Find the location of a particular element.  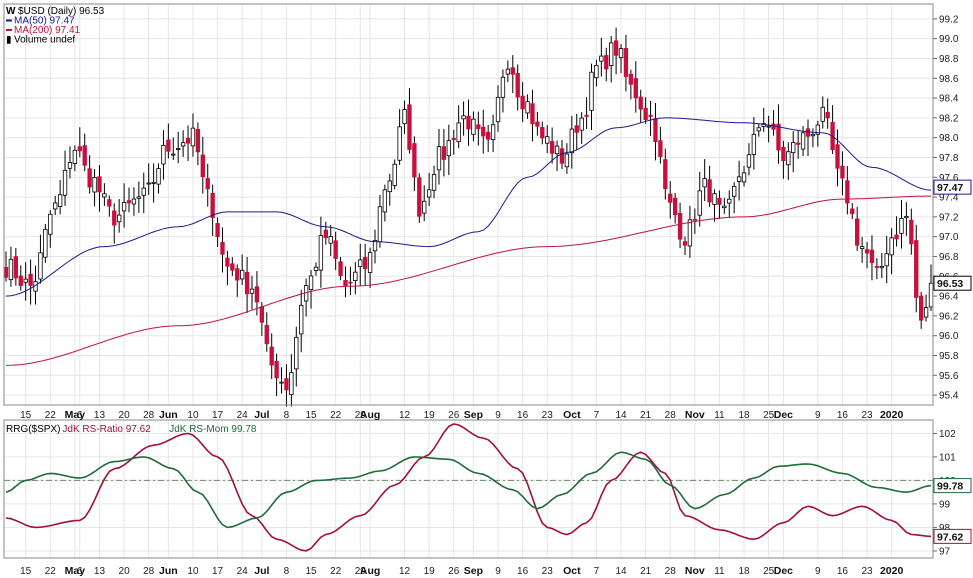

price-x-tick-label: 17 is located at coordinates (218, 415).